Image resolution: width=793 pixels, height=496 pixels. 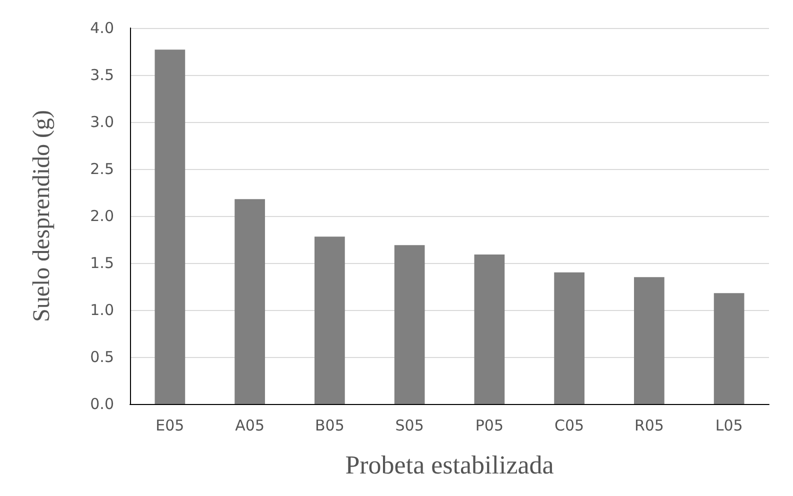 What do you see at coordinates (102, 404) in the screenshot?
I see `y-tick-label: 0.0` at bounding box center [102, 404].